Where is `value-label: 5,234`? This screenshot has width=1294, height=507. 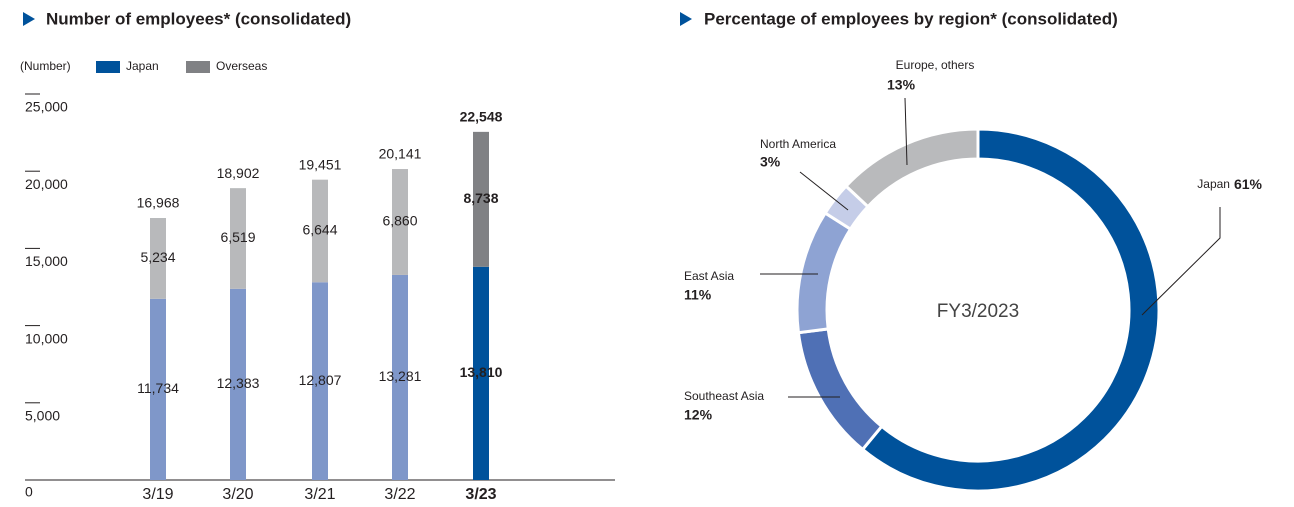 value-label: 5,234 is located at coordinates (157, 257).